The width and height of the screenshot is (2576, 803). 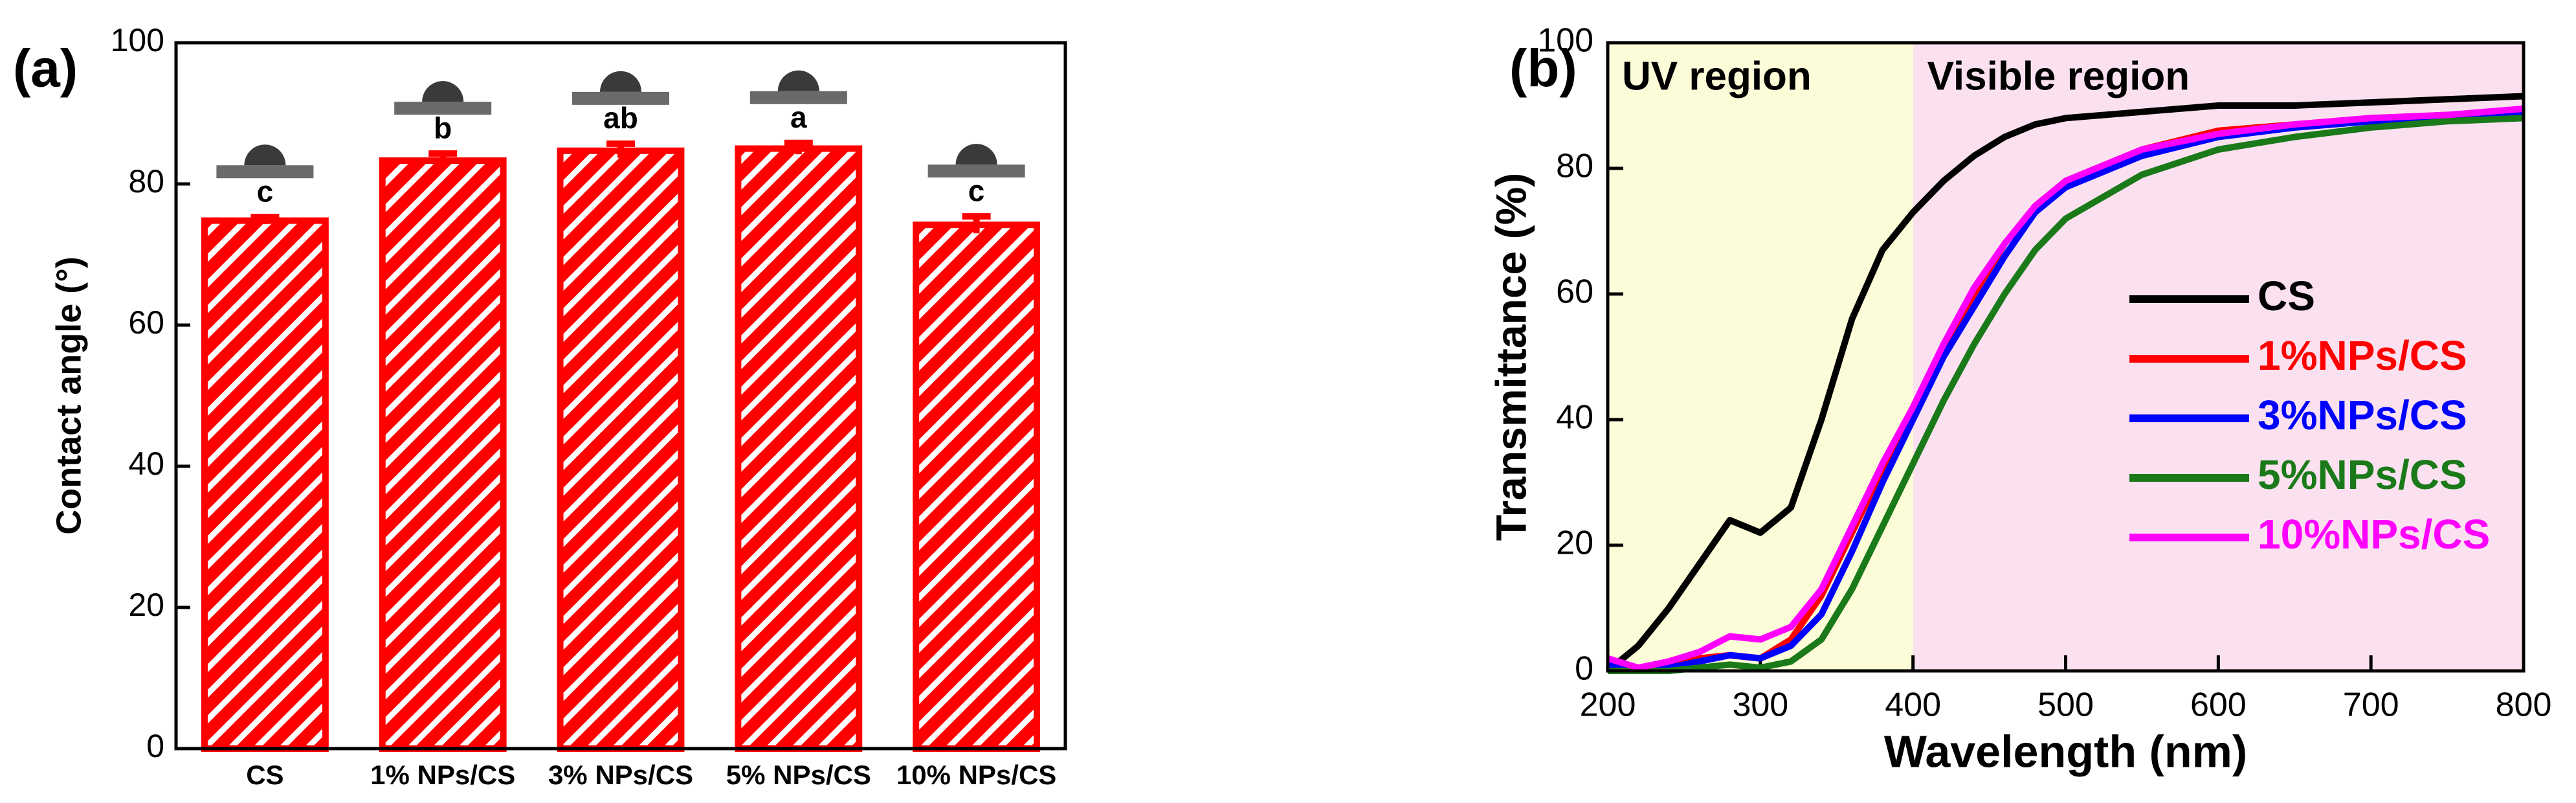 What do you see at coordinates (68, 395) in the screenshot?
I see `y-axis-title: Contact angle (°)` at bounding box center [68, 395].